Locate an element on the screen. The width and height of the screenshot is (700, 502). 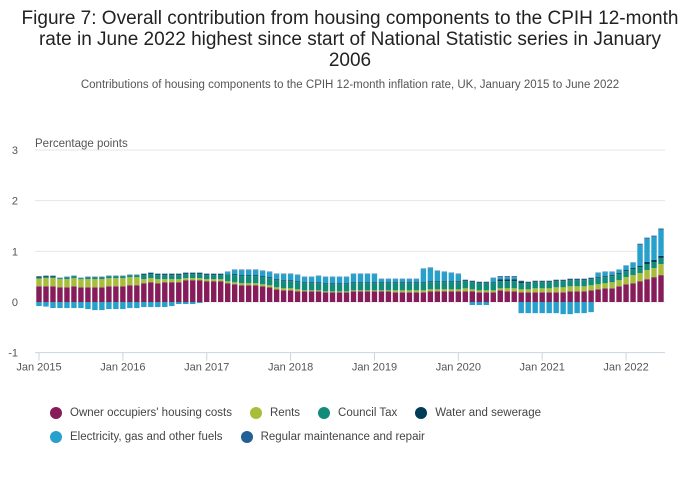
legend-item: Rents is located at coordinates (275, 413).